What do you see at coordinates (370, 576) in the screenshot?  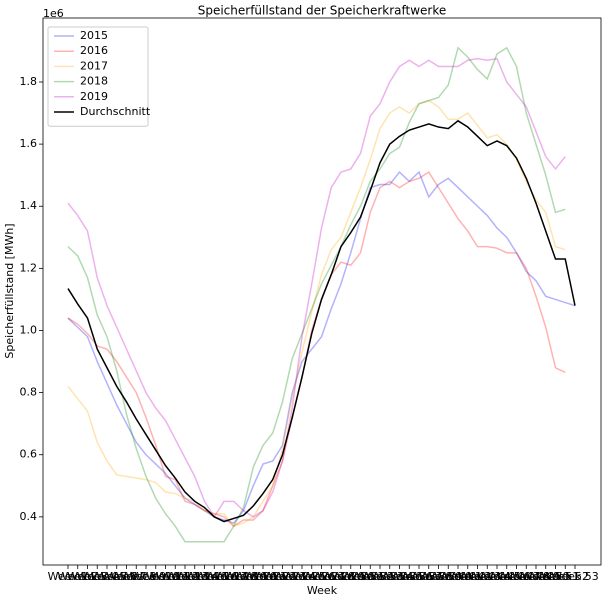 I see `x-tick-label: Week 32` at bounding box center [370, 576].